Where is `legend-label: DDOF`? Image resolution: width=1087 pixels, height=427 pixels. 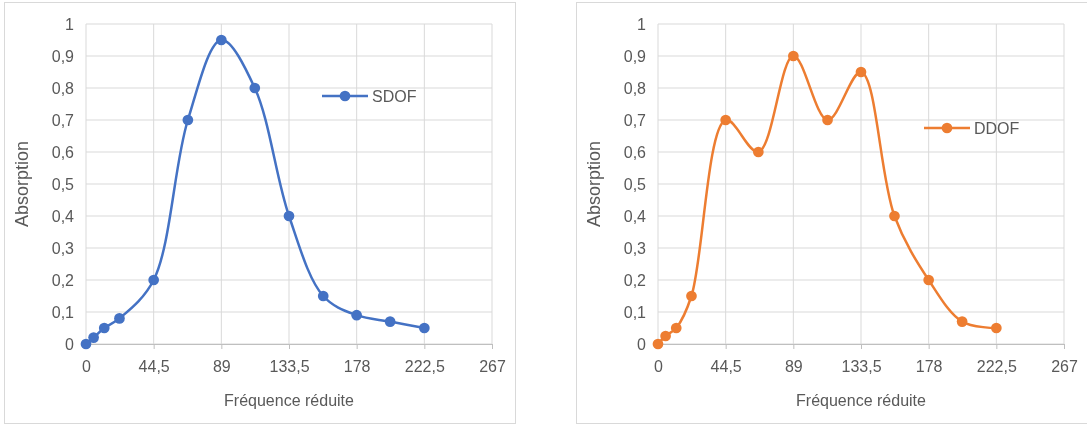
legend-label: DDOF is located at coordinates (997, 128).